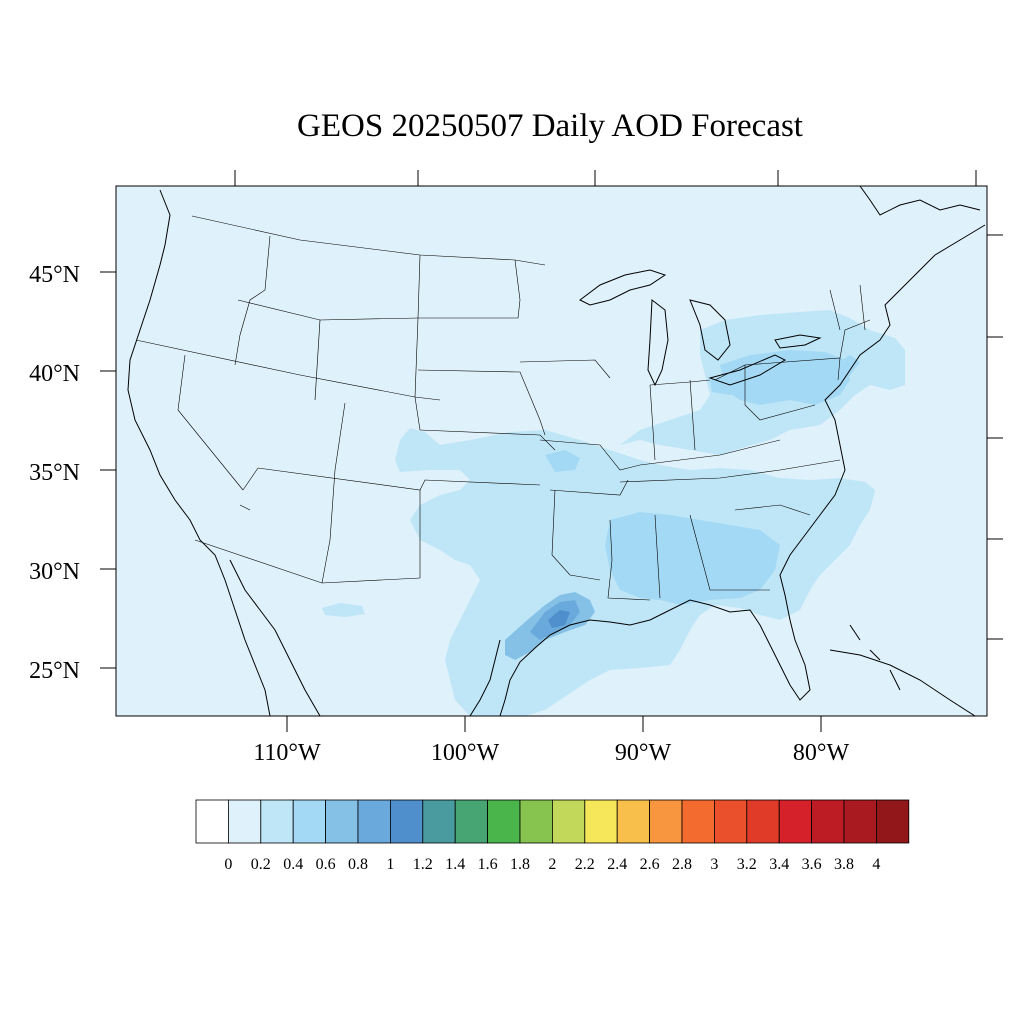 Image resolution: width=1024 pixels, height=1024 pixels. I want to click on coast-bahamas, so click(875, 657).